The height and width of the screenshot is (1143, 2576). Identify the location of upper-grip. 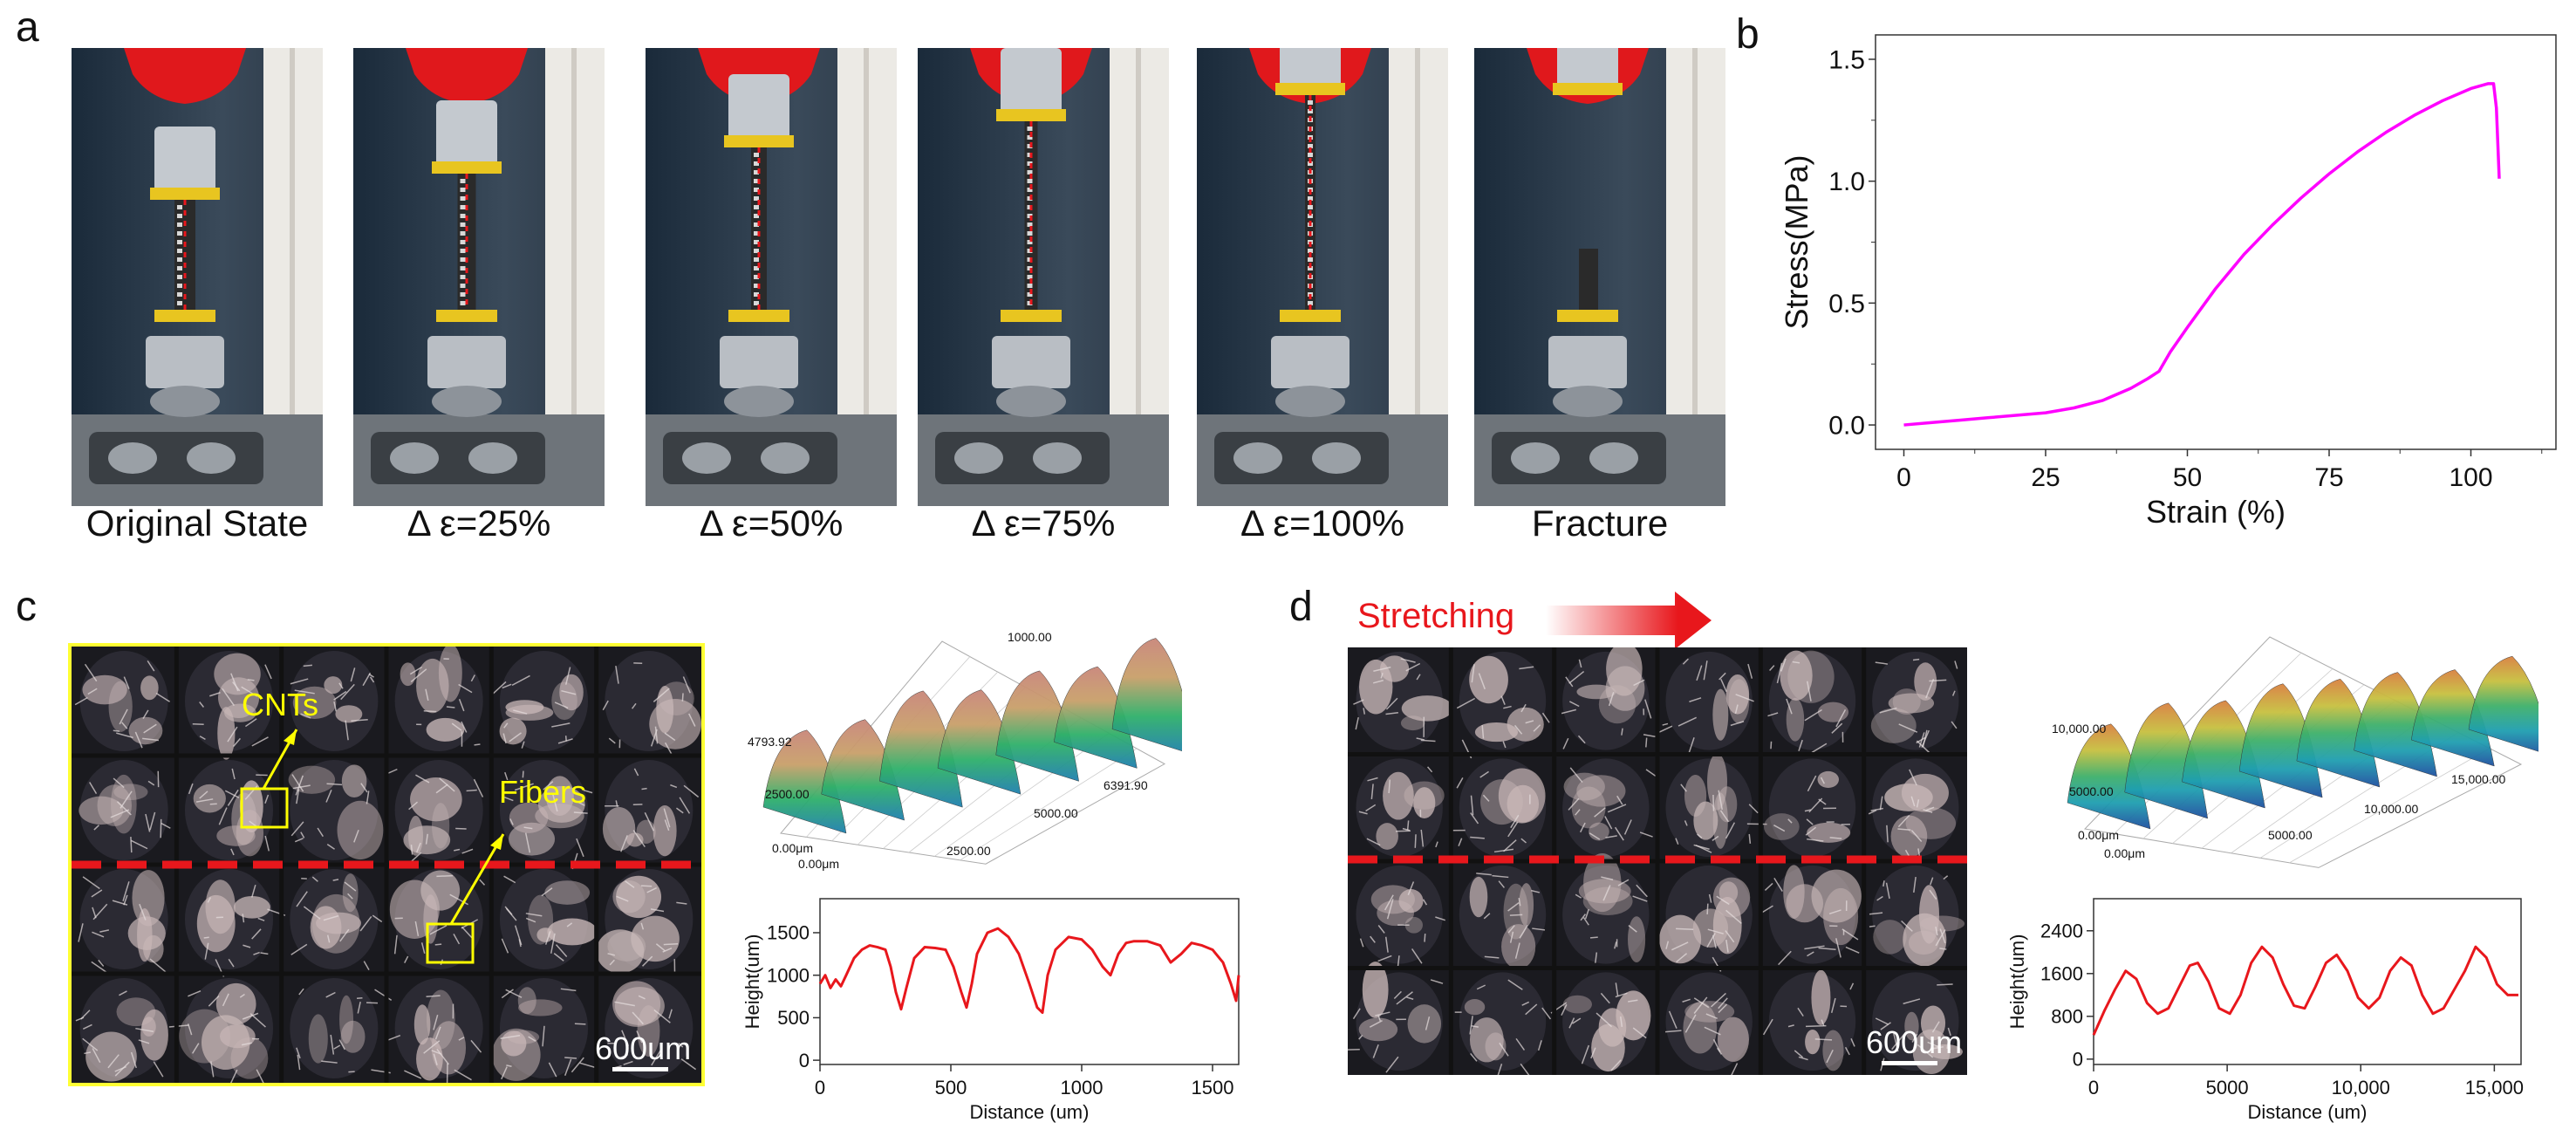
(1031, 83).